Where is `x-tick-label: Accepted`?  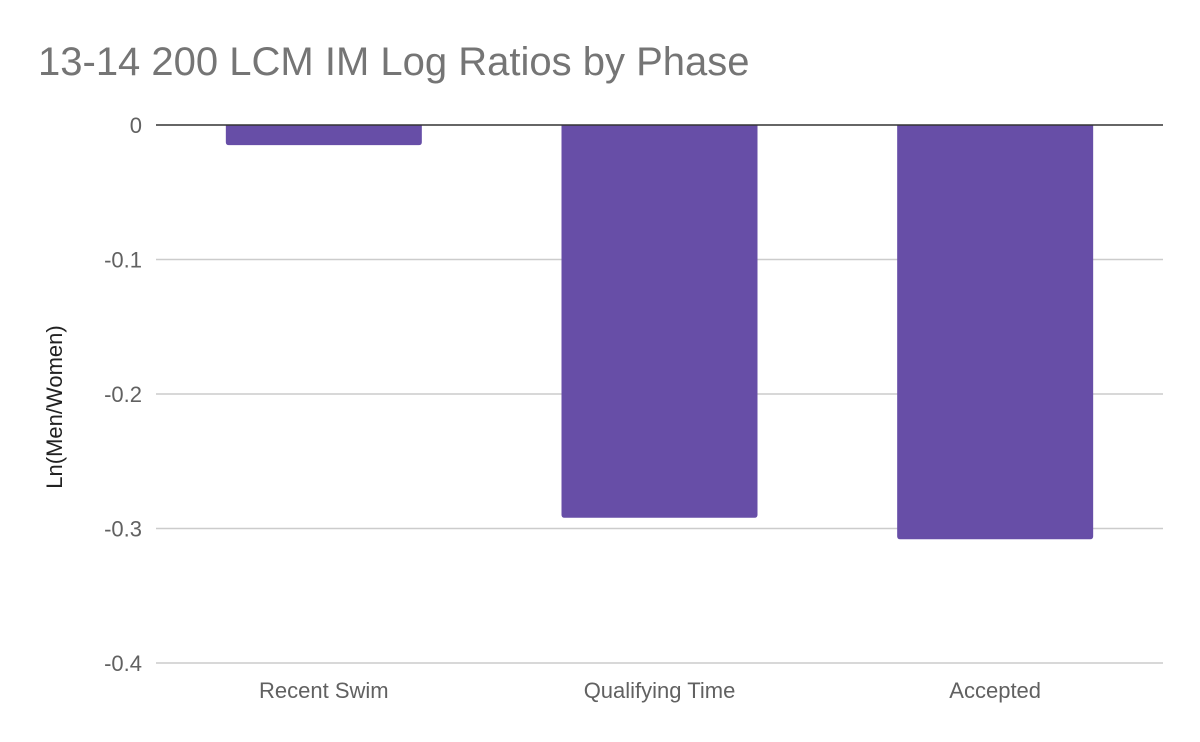 x-tick-label: Accepted is located at coordinates (995, 690).